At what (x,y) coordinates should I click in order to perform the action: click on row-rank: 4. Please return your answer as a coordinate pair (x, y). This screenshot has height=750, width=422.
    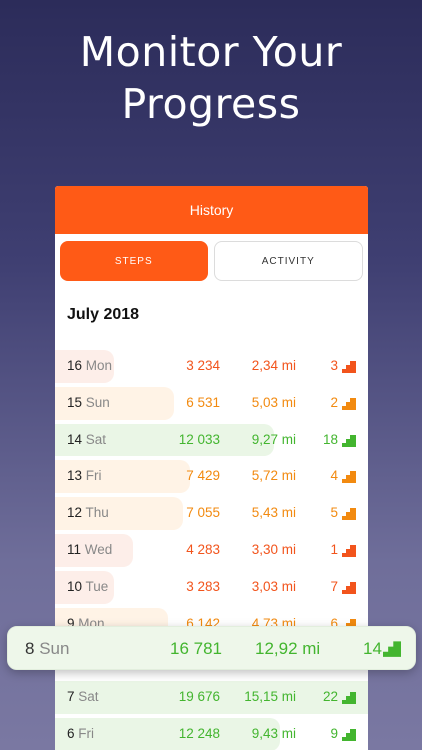
    Looking at the image, I should click on (334, 476).